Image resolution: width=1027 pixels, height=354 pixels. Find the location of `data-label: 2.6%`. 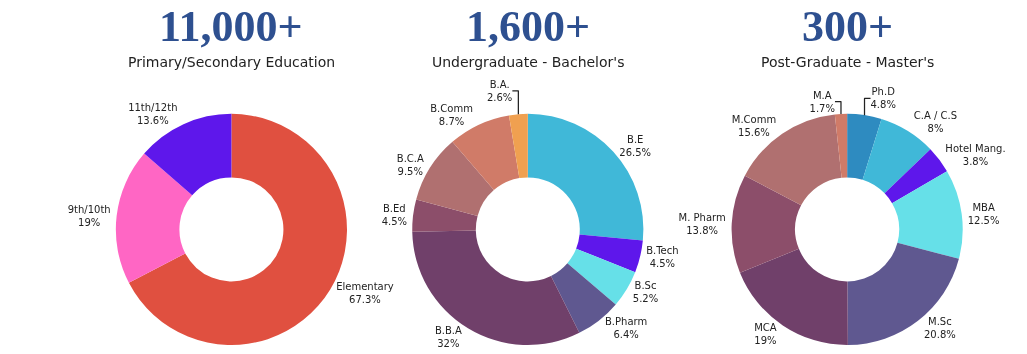

data-label: 2.6% is located at coordinates (499, 97).